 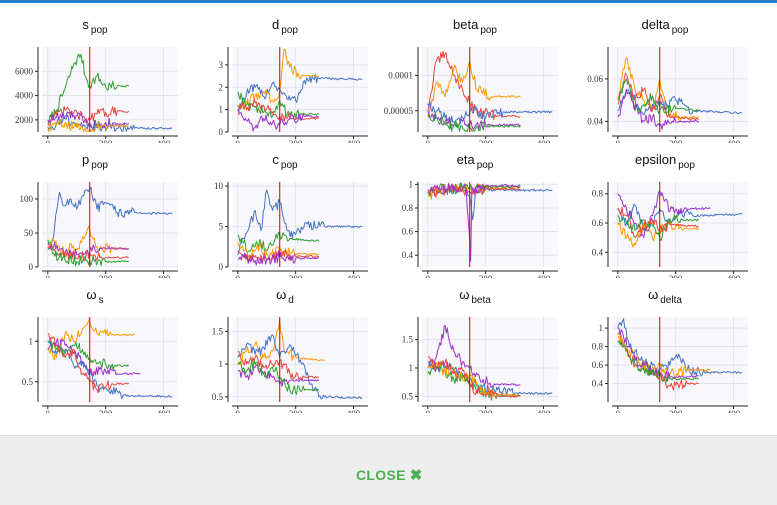 I want to click on chart-panel: ωs 0 200 400 0.5 1, so click(x=95, y=345).